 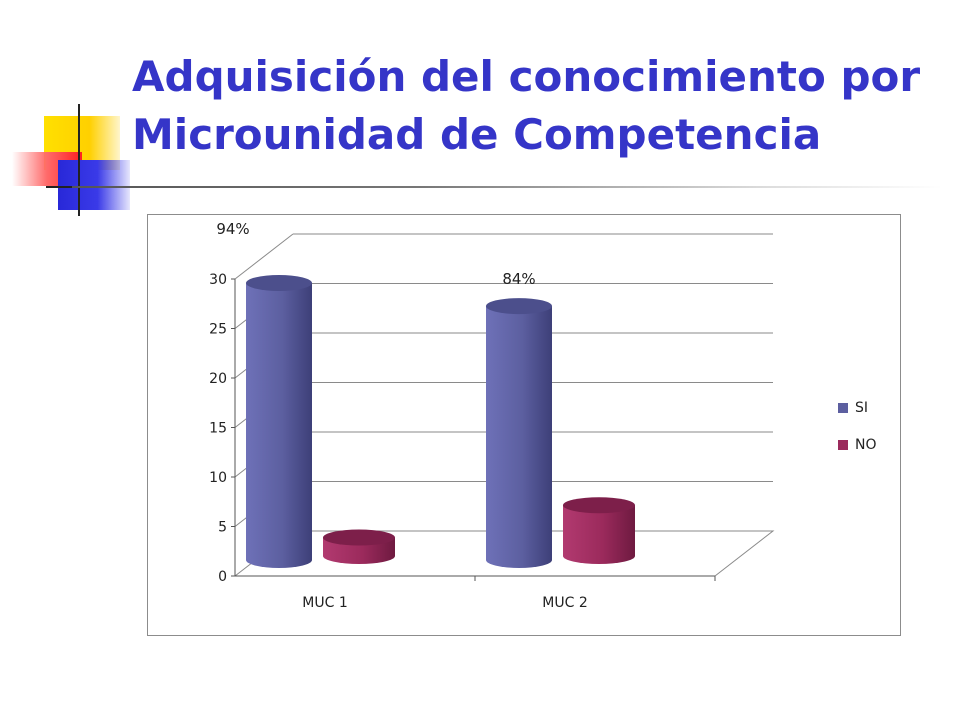 I want to click on legend-item-no: NO, so click(x=857, y=445).